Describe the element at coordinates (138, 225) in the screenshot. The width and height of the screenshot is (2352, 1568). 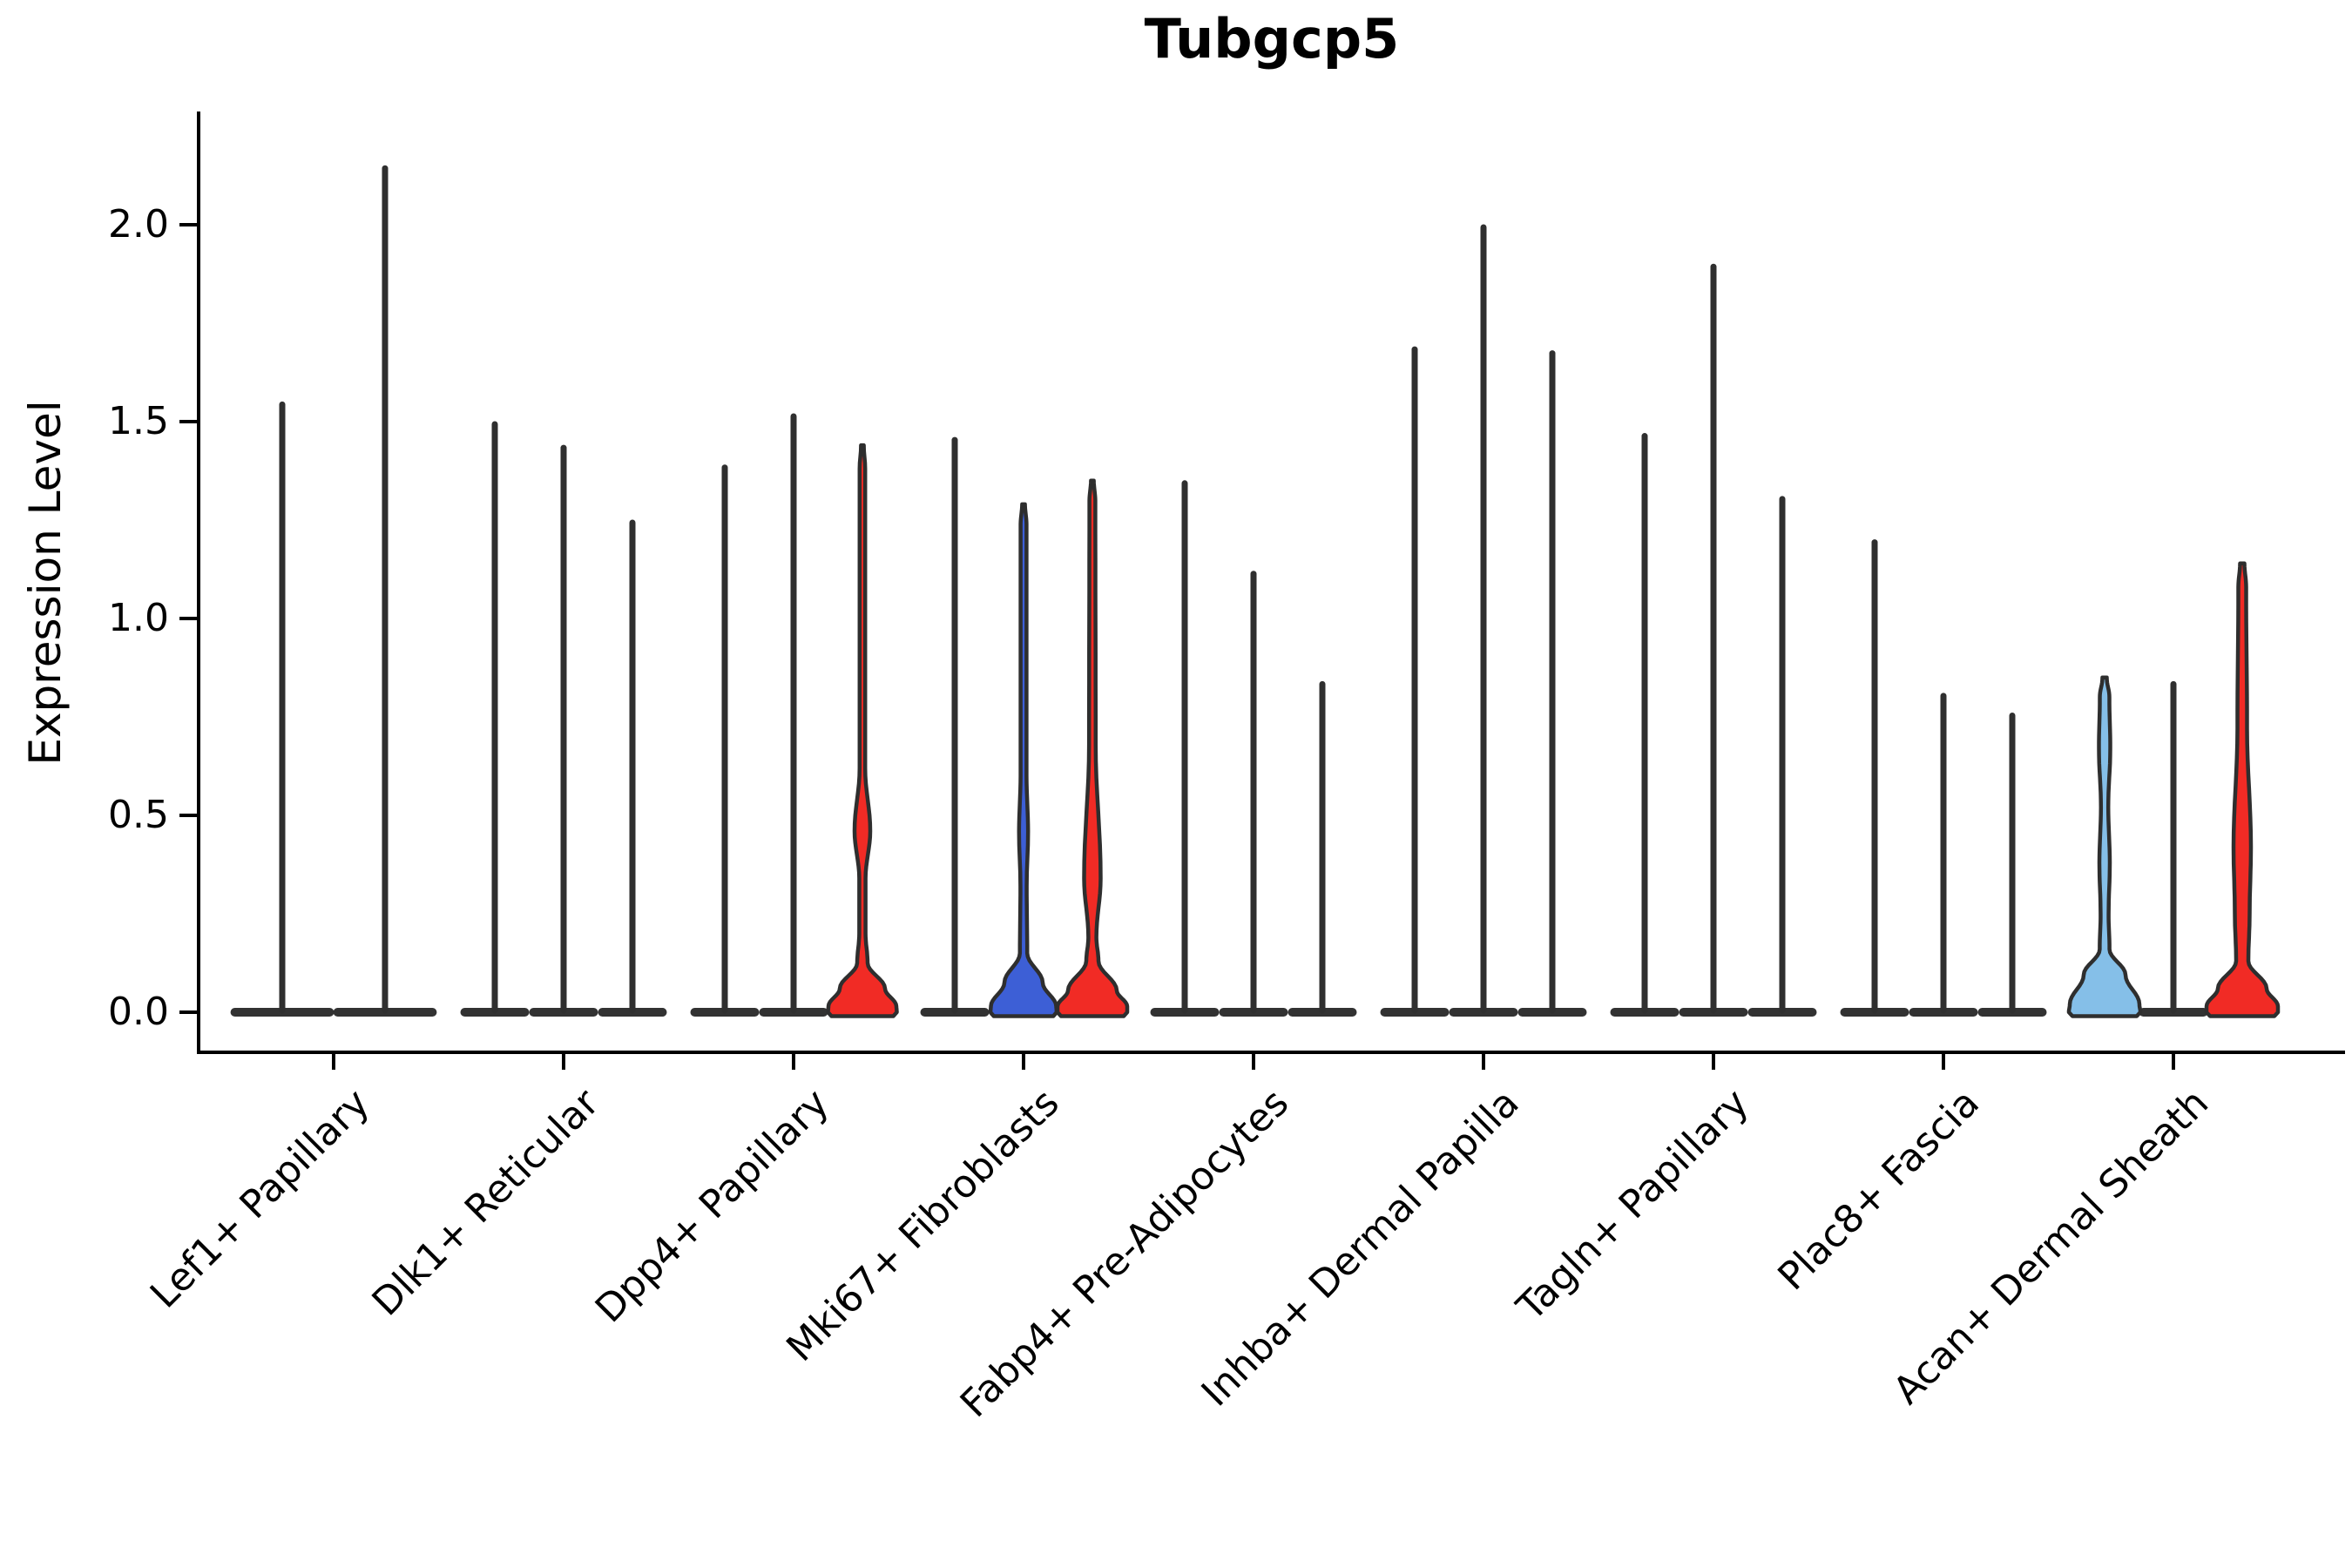
I see `y-tick-label: 2.0` at that location.